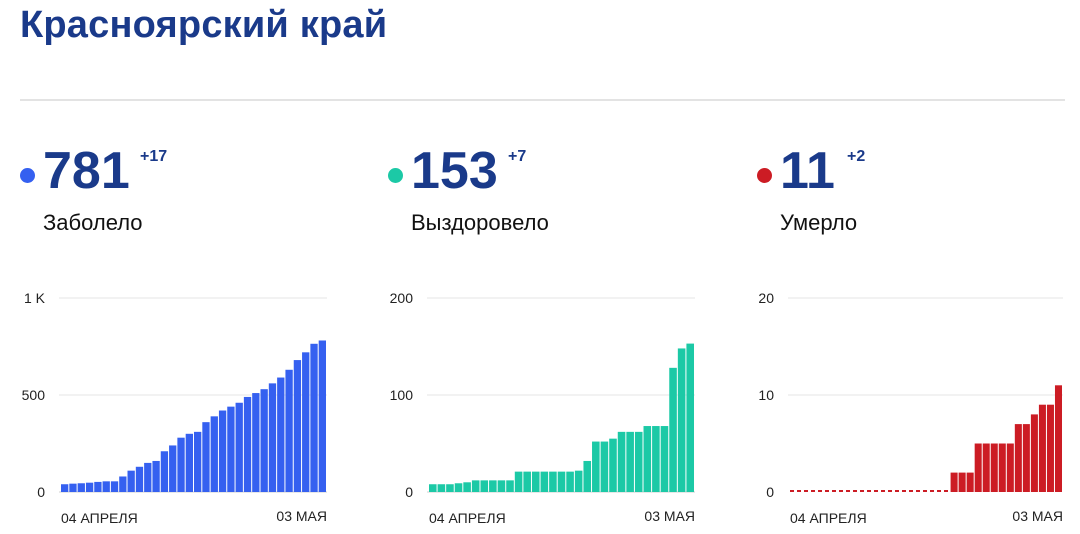 Image resolution: width=1080 pixels, height=534 pixels. Describe the element at coordinates (402, 298) in the screenshot. I see `recovered-ytick-label: 200` at that location.